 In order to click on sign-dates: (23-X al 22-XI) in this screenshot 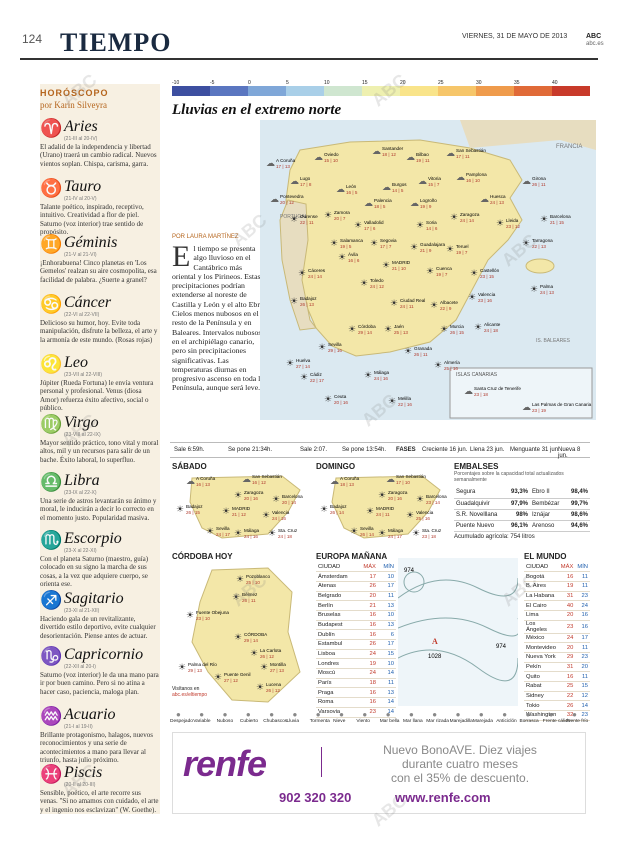, I will do `click(80, 551)`.